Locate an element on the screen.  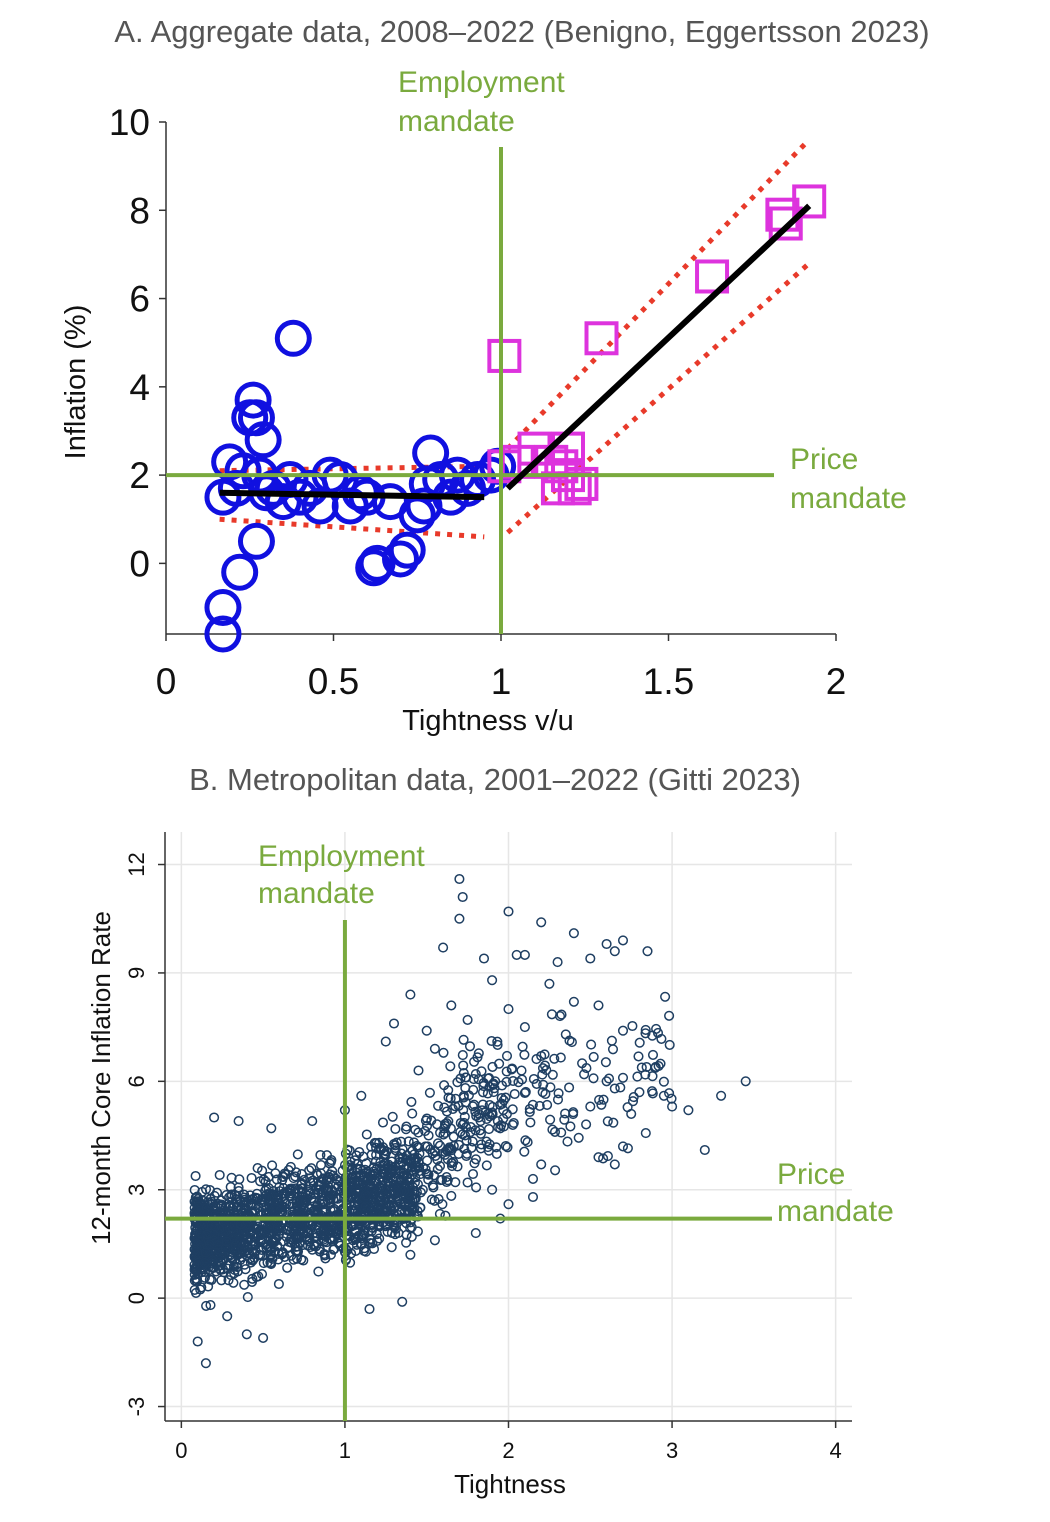
panel-a-ci-line is located at coordinates (658, 294).